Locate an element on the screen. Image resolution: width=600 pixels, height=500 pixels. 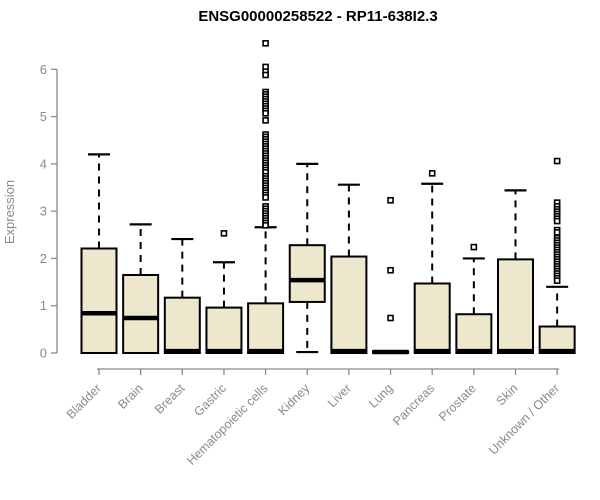
x-tick-label: Hematopoietic cells is located at coordinates (227, 424).